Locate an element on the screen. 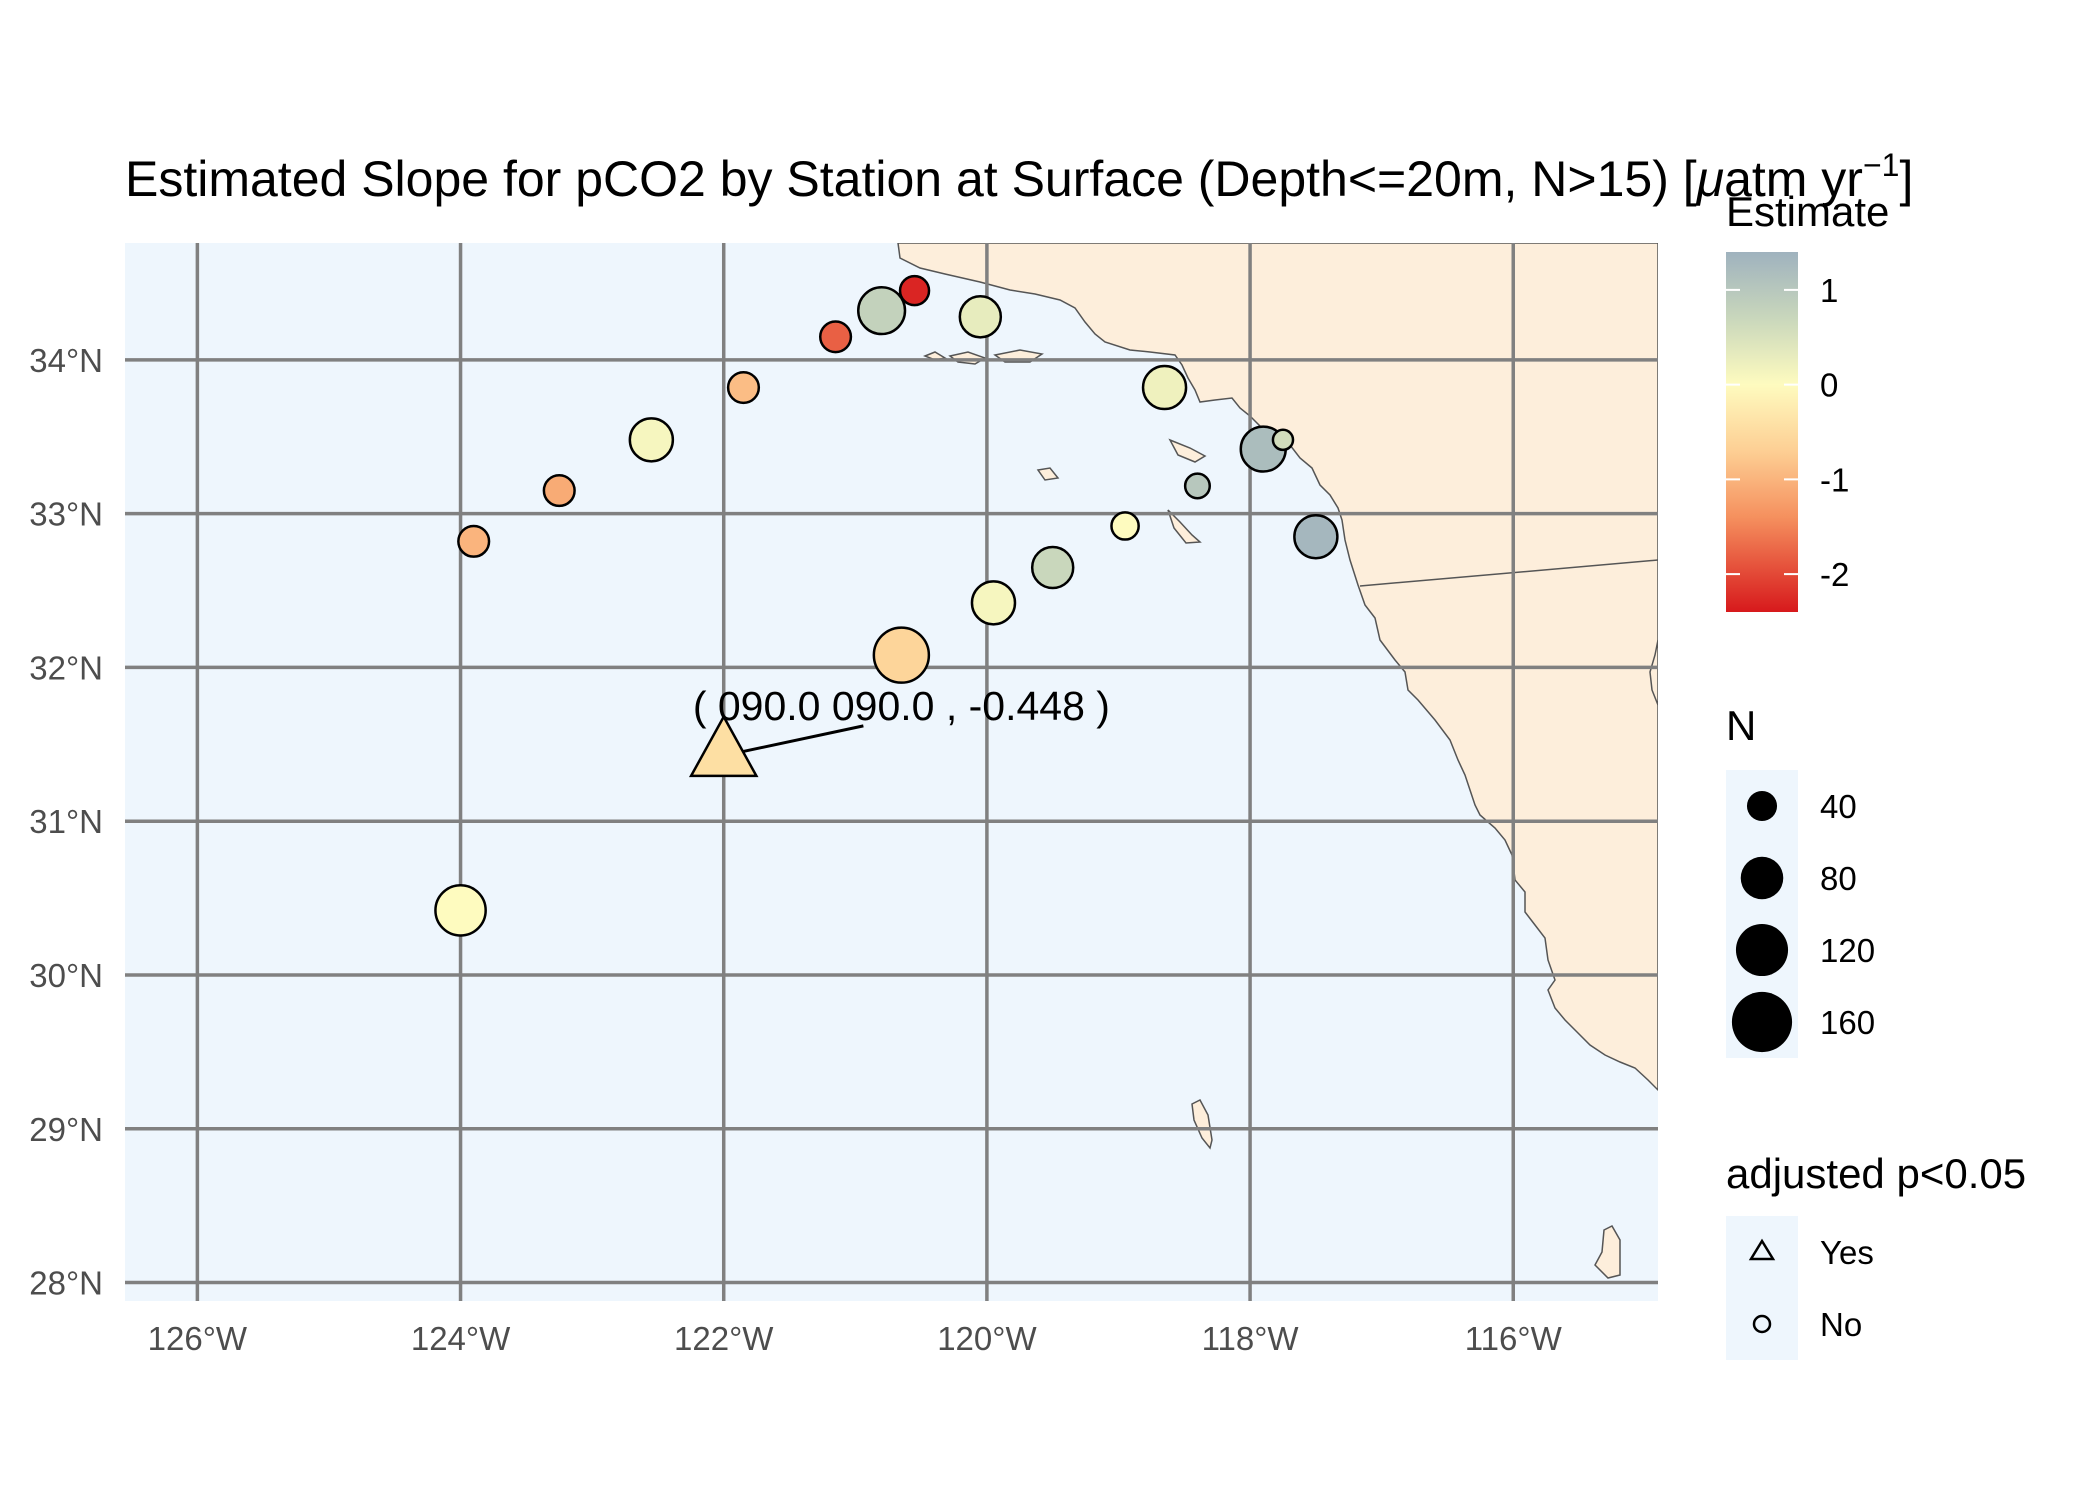  legend-shape-label: Yes is located at coordinates (1847, 1252).